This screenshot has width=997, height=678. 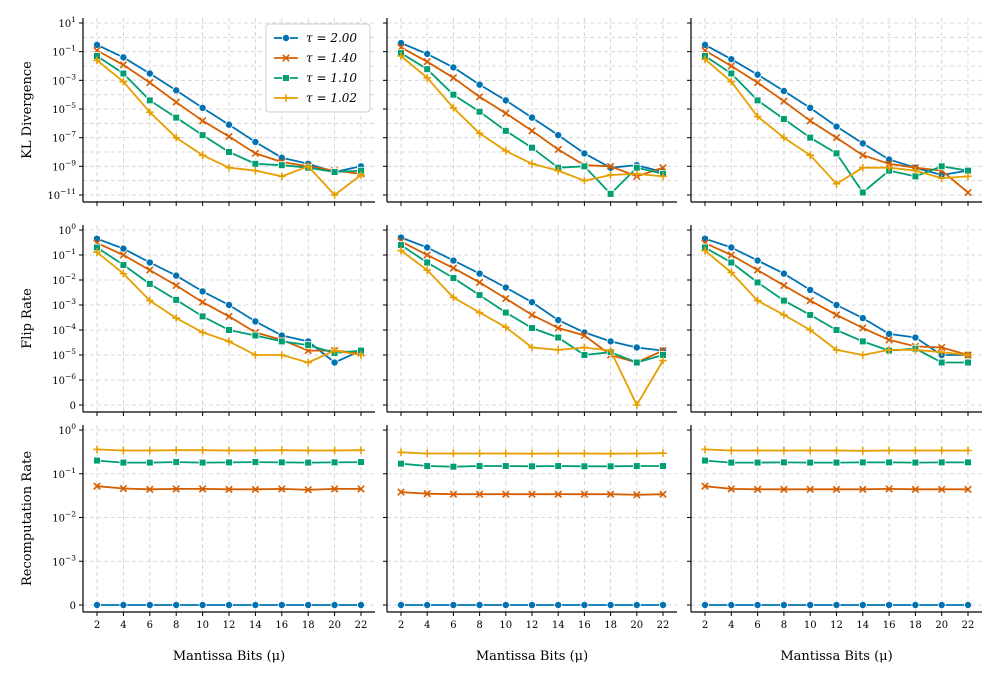 What do you see at coordinates (64, 379) in the screenshot?
I see `y-tick-label: 10⁻⁶` at bounding box center [64, 379].